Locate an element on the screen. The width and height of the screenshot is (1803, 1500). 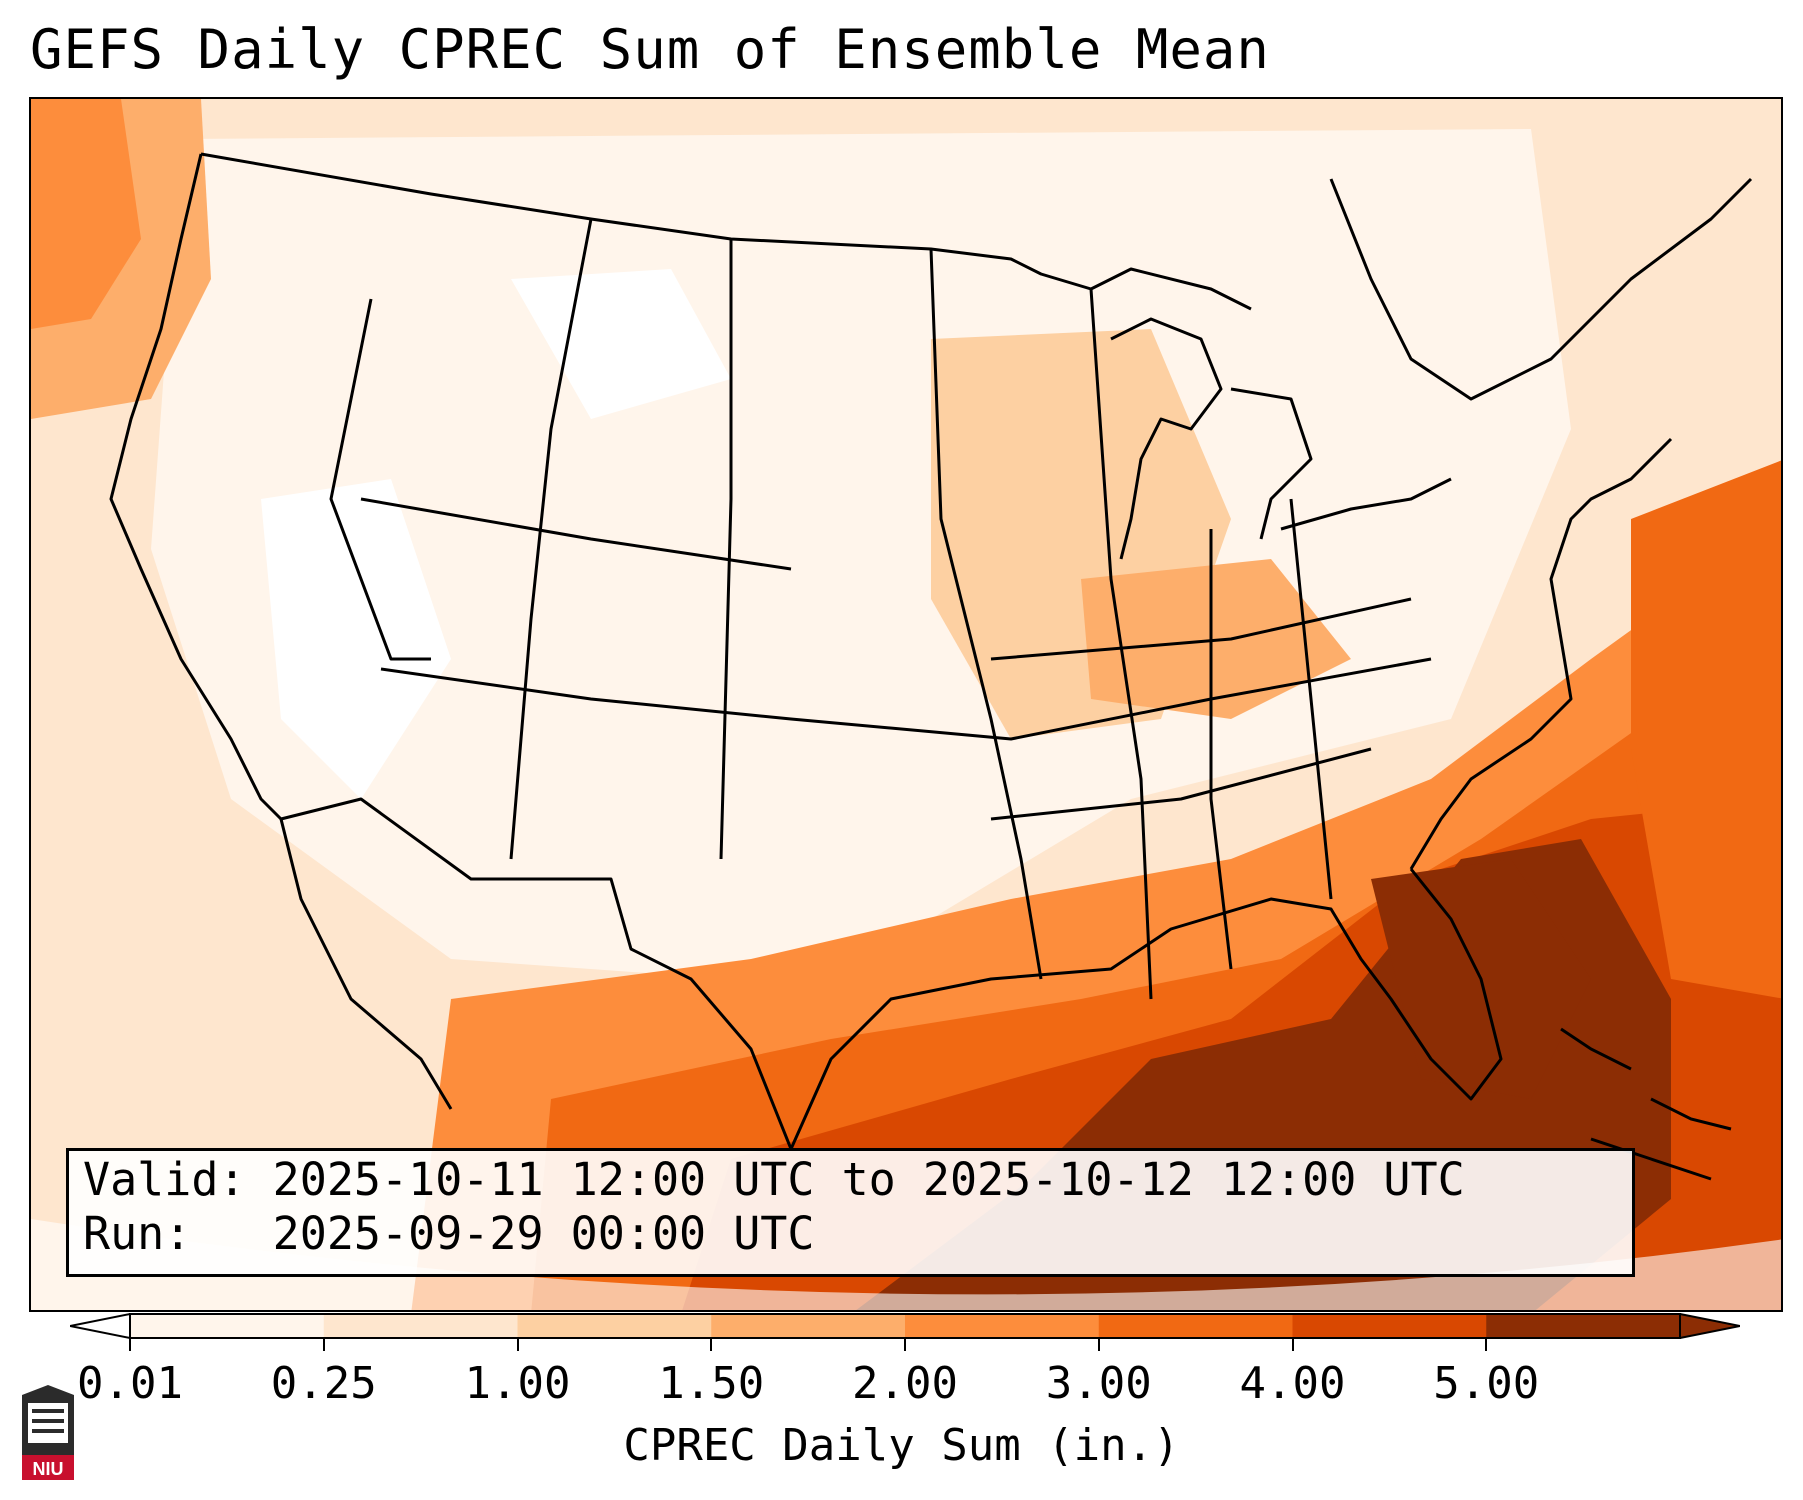
colorbar-label: CPREC Daily Sum (in.) is located at coordinates (901, 1445).